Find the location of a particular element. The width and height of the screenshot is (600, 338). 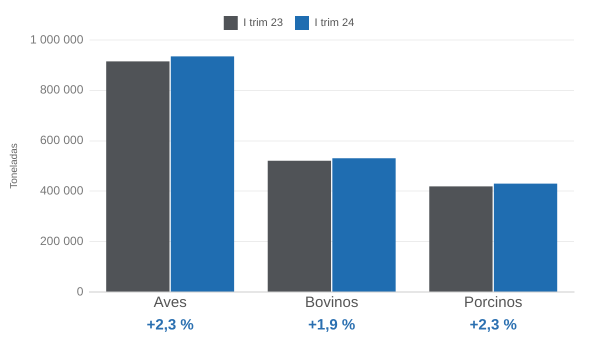

x-tick-label: Bovinos is located at coordinates (331, 303).